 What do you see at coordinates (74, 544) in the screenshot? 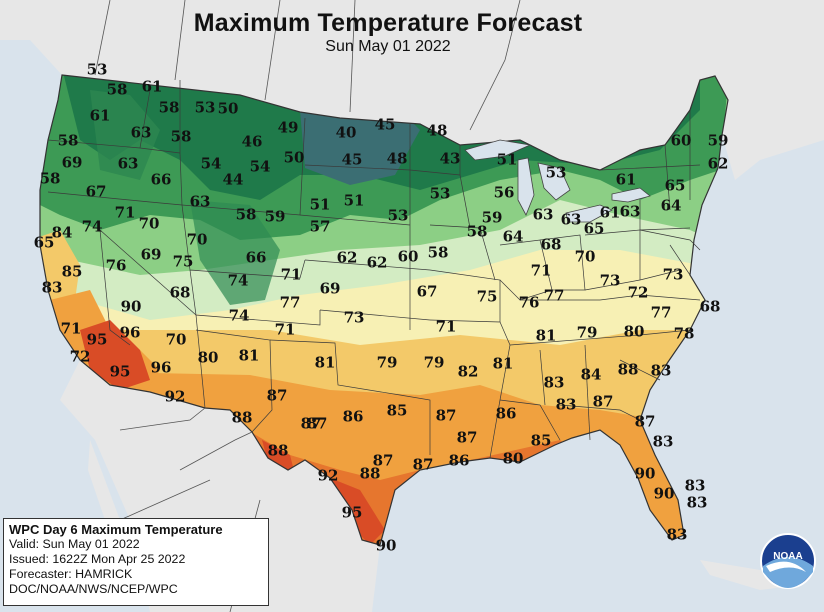
I see `info-valid: Valid: Sun May 01 2022` at bounding box center [74, 544].